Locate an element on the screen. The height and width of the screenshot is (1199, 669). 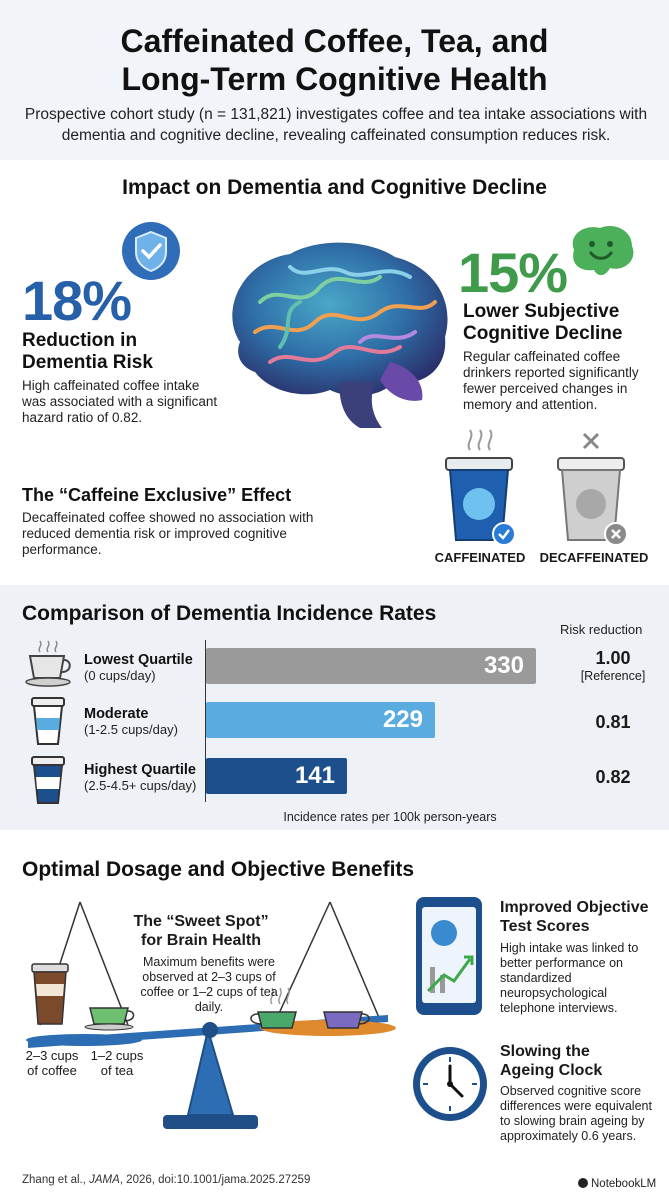
incidence-bar-chart: 330 229 141 is located at coordinates (385, 725).